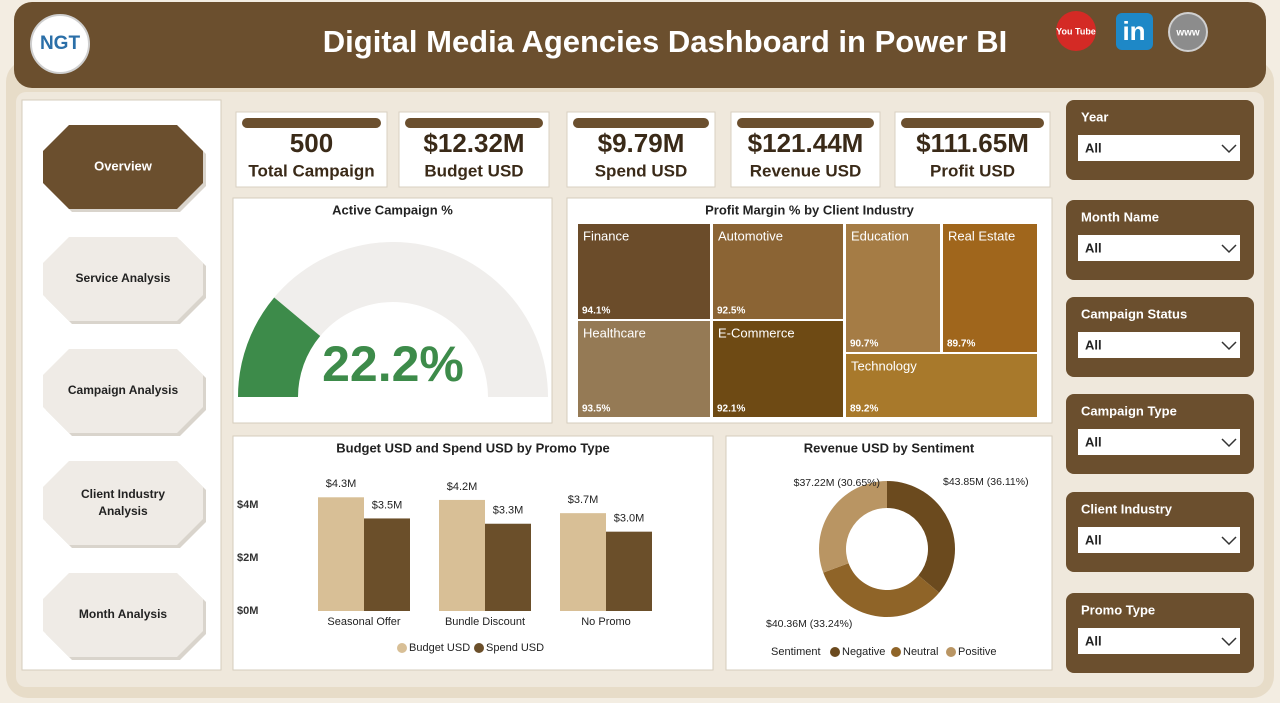 This screenshot has width=1280, height=703. Describe the element at coordinates (515, 648) in the screenshot. I see `legend-label: Spend USD` at that location.